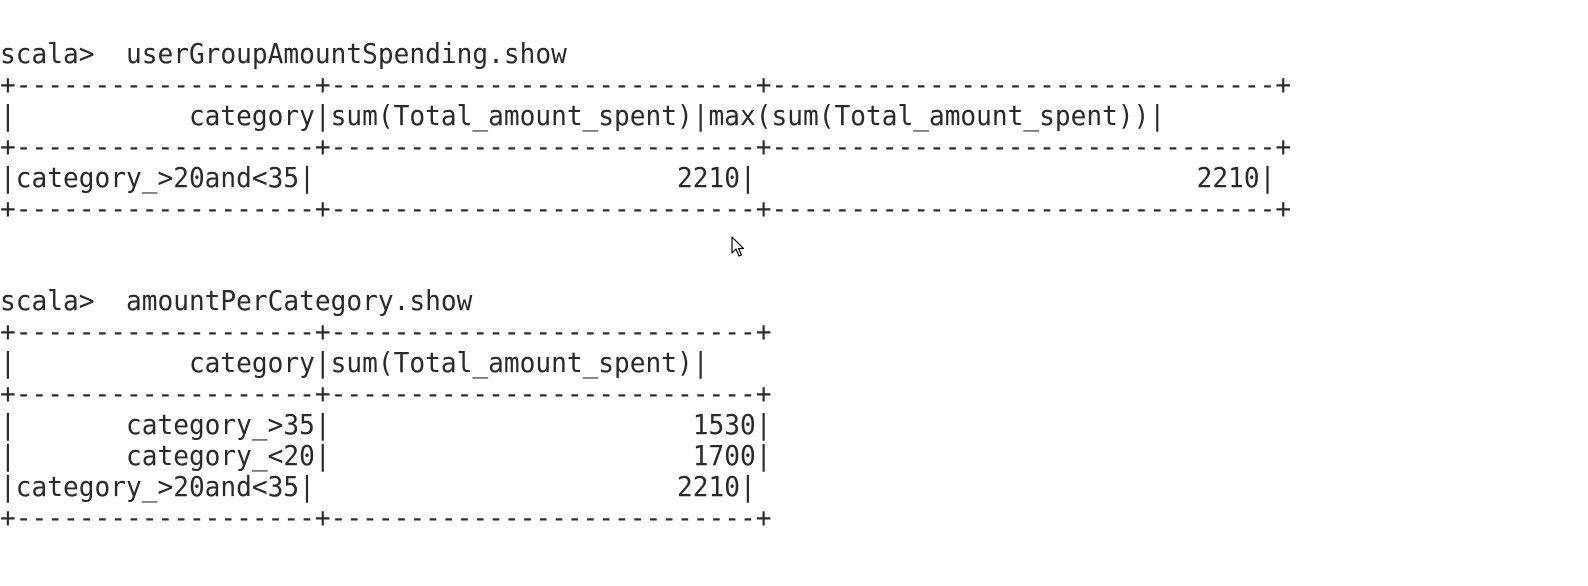  Describe the element at coordinates (386, 455) in the screenshot. I see `table-row: | category_<20| 1700|` at that location.